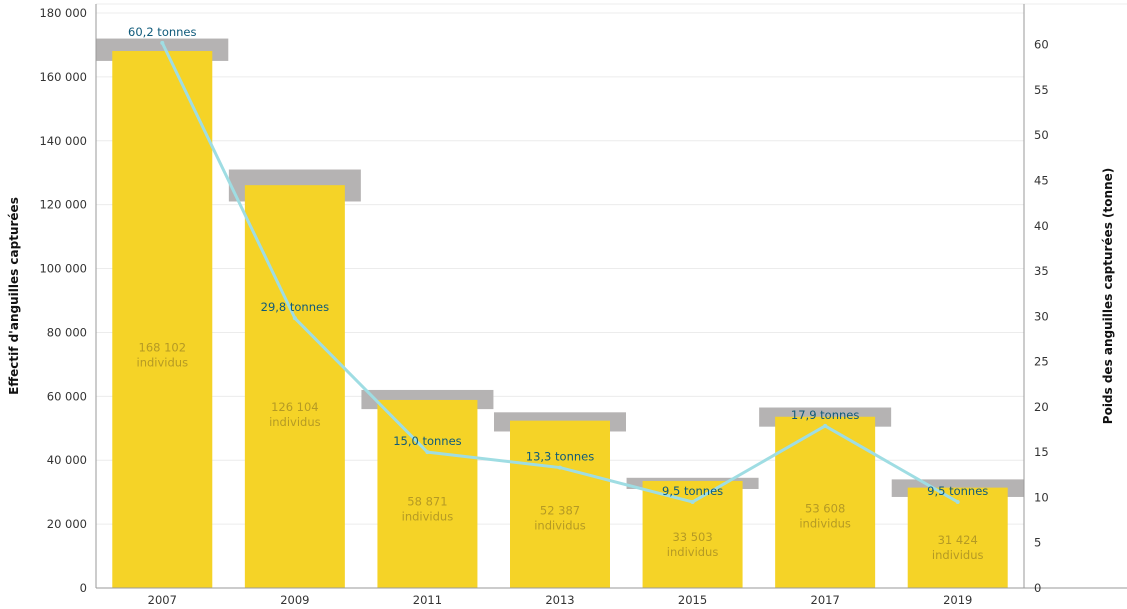 The image size is (1127, 609). Describe the element at coordinates (163, 355) in the screenshot. I see `count-label: 168 102 individus` at that location.